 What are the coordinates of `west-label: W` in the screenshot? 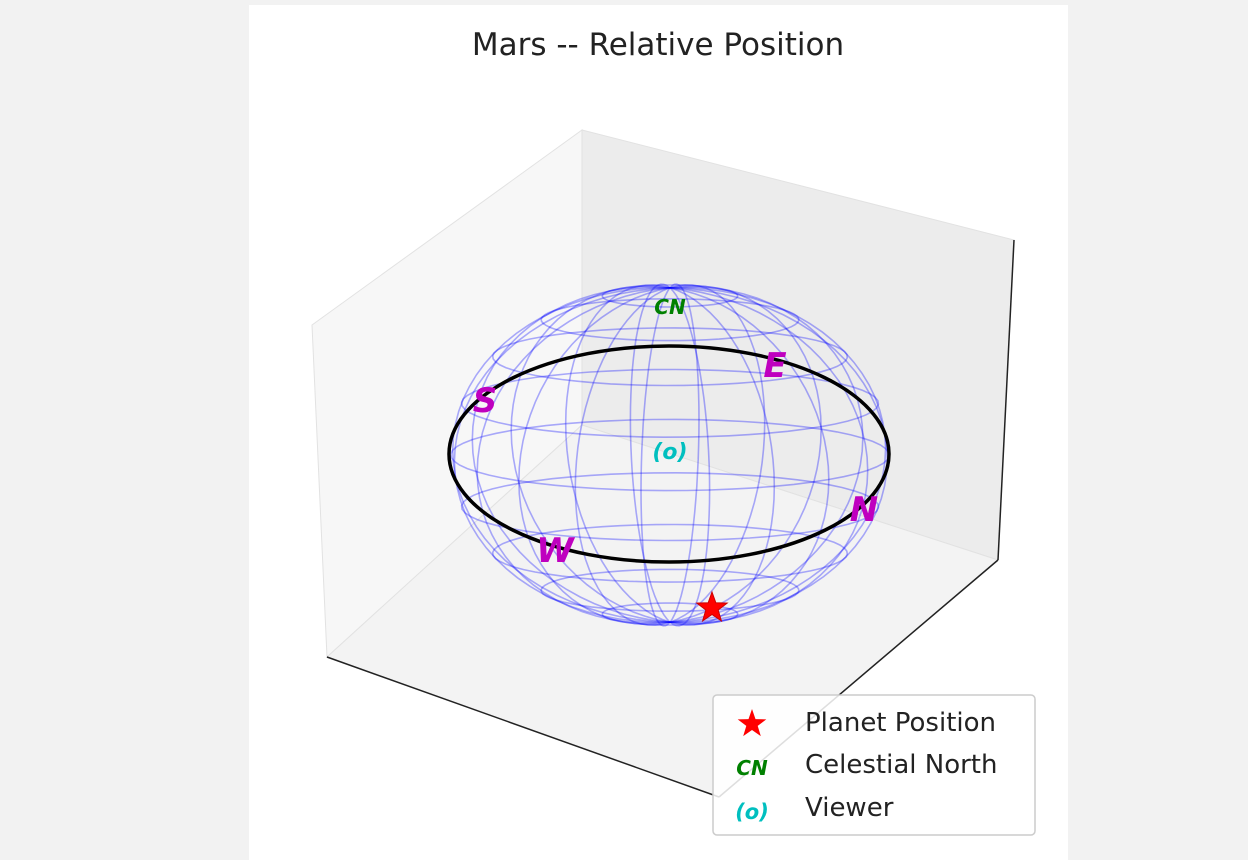 It's located at (555, 551).